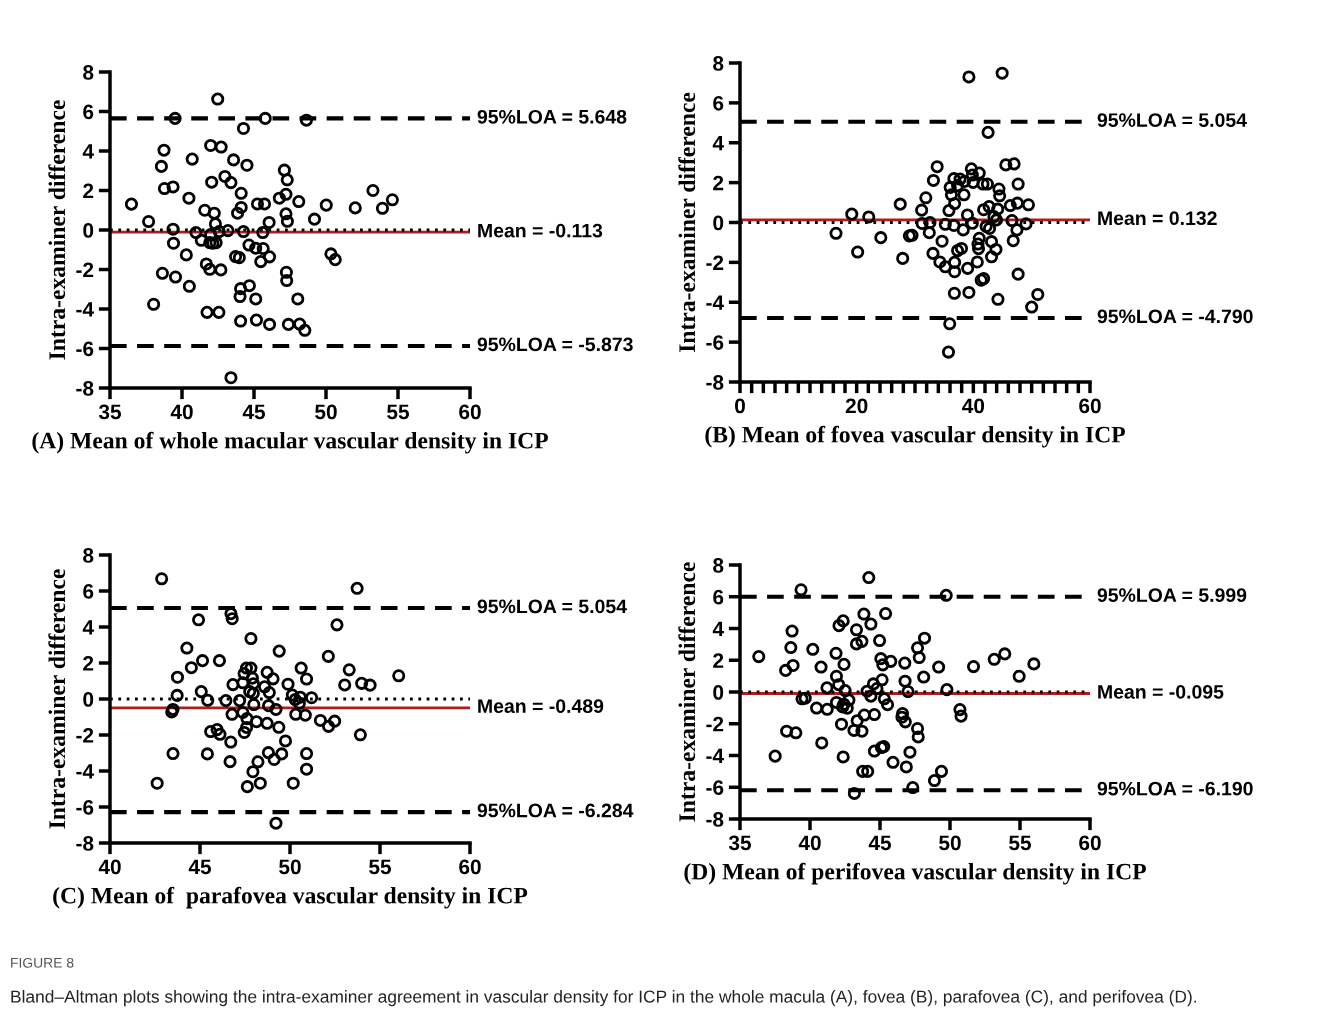 The image size is (1320, 1032). Describe the element at coordinates (915, 873) in the screenshot. I see `x-axis-title: (D) Mean of perifovea vascular density in ICP` at that location.